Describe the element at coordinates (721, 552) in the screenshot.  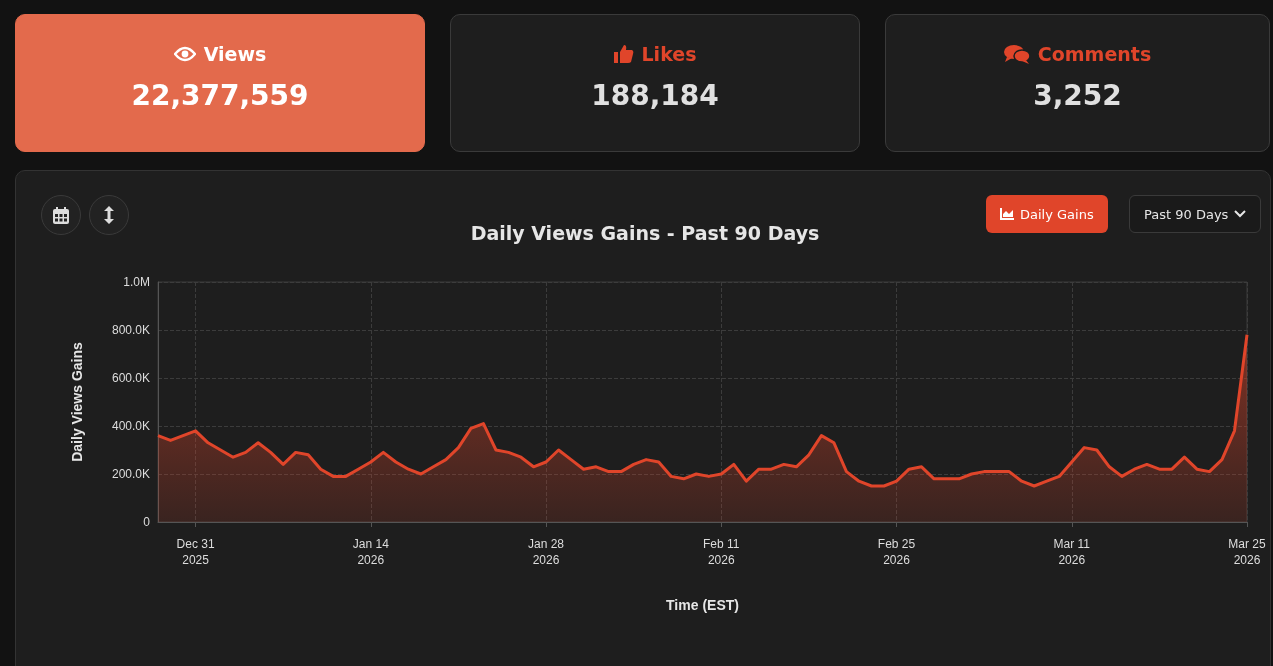
I see `x-tick-label: Feb 11 2026` at that location.